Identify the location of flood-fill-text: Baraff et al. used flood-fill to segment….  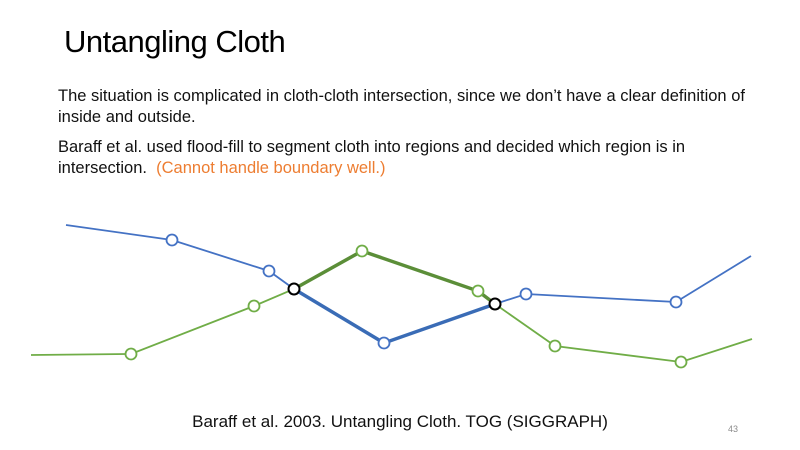
(372, 157).